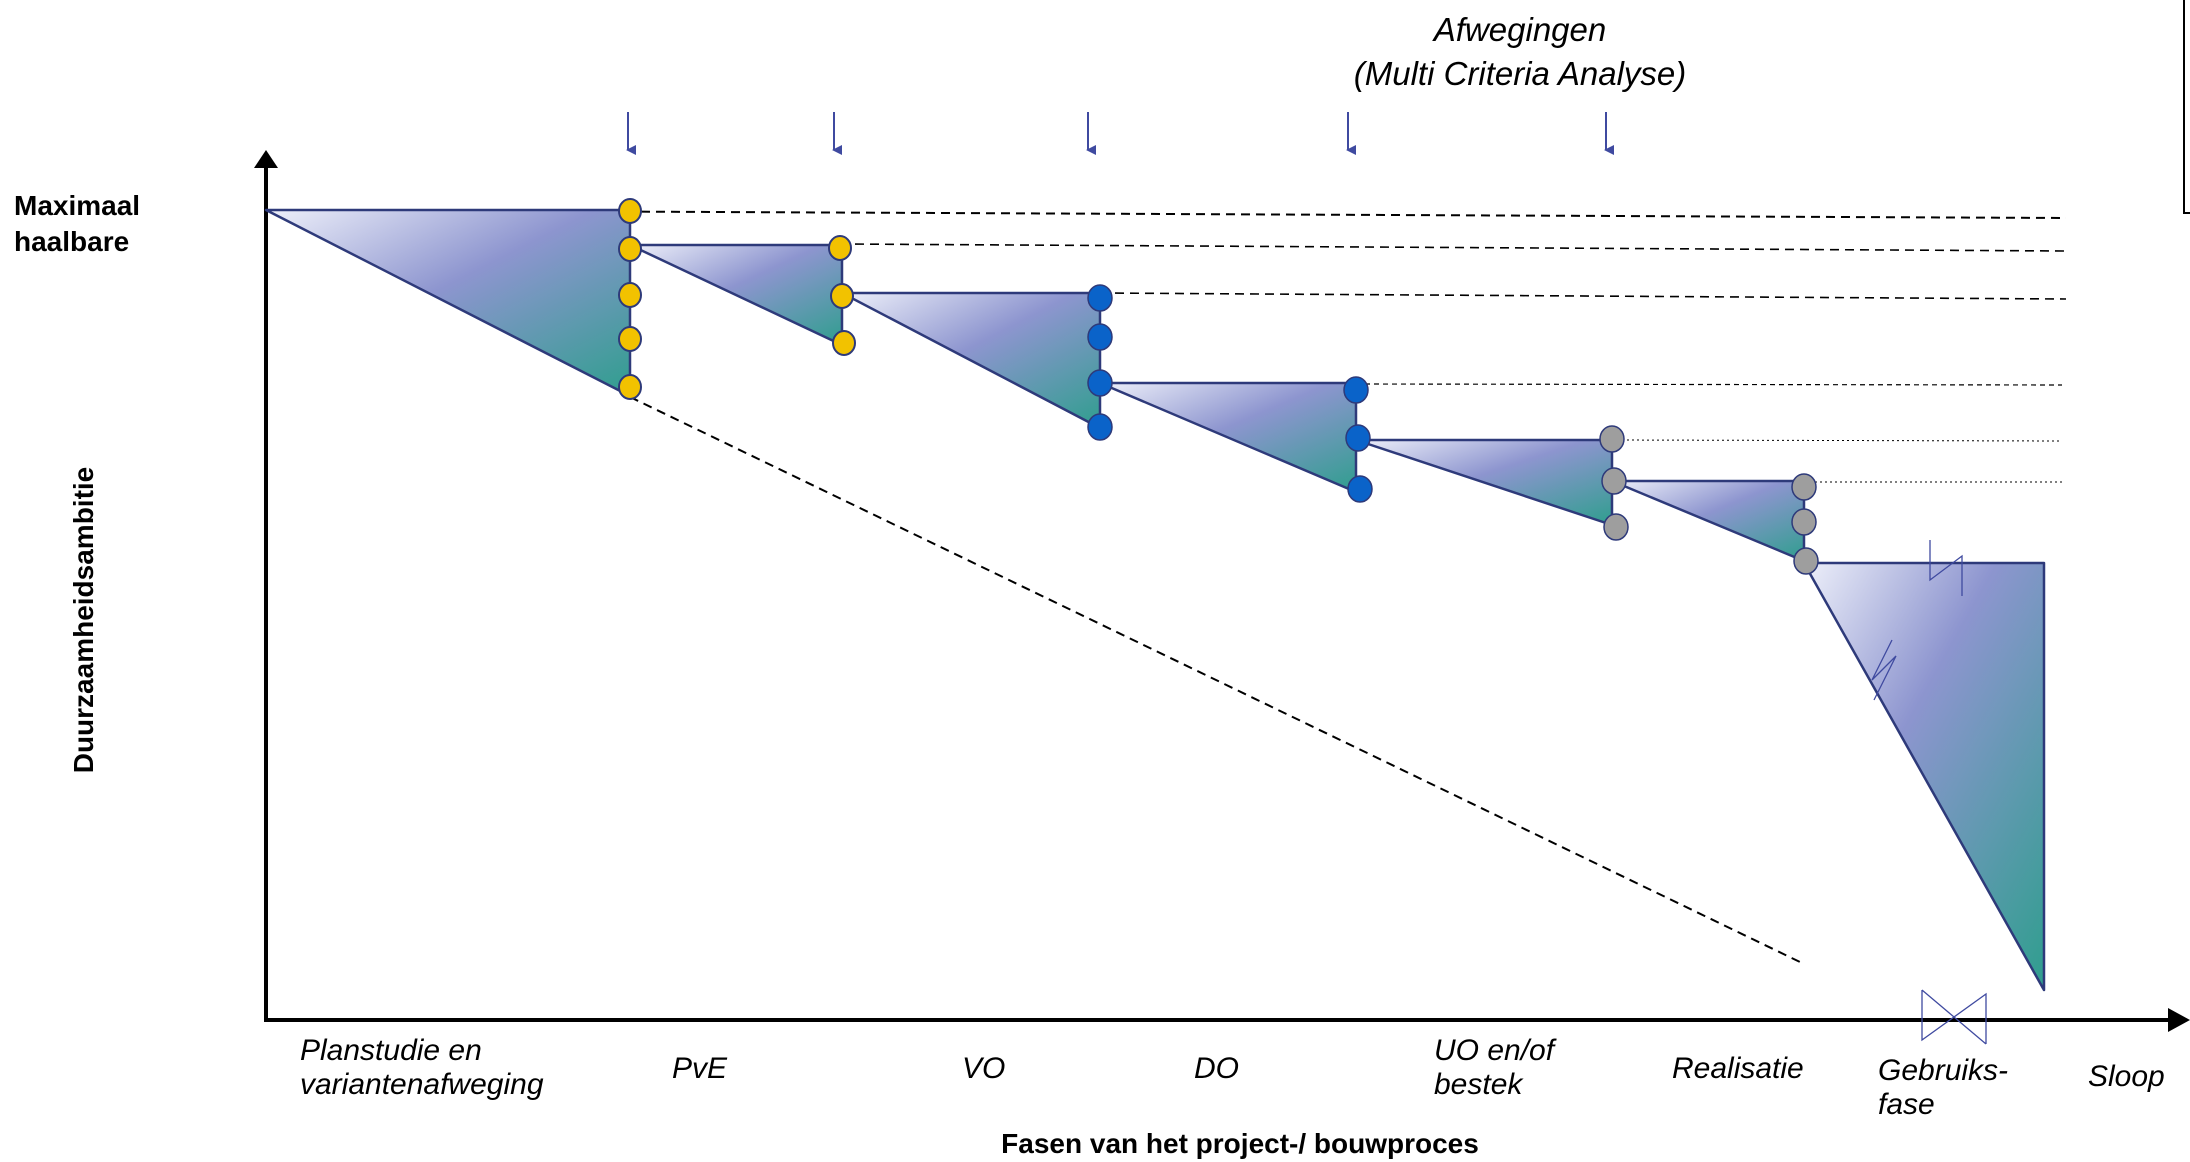  What do you see at coordinates (448, 303) in the screenshot?
I see `triangle-planstudie` at bounding box center [448, 303].